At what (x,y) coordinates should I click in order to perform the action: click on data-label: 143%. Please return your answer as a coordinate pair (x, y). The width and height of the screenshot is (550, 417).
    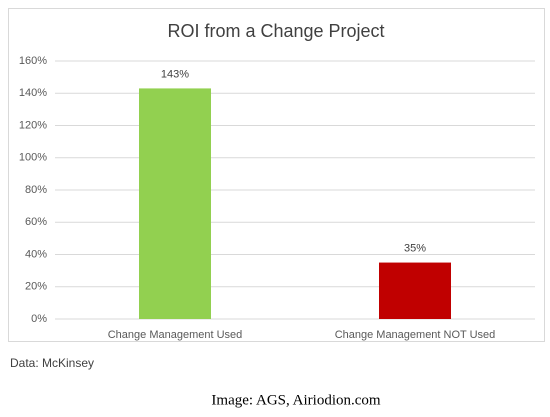
    Looking at the image, I should click on (175, 74).